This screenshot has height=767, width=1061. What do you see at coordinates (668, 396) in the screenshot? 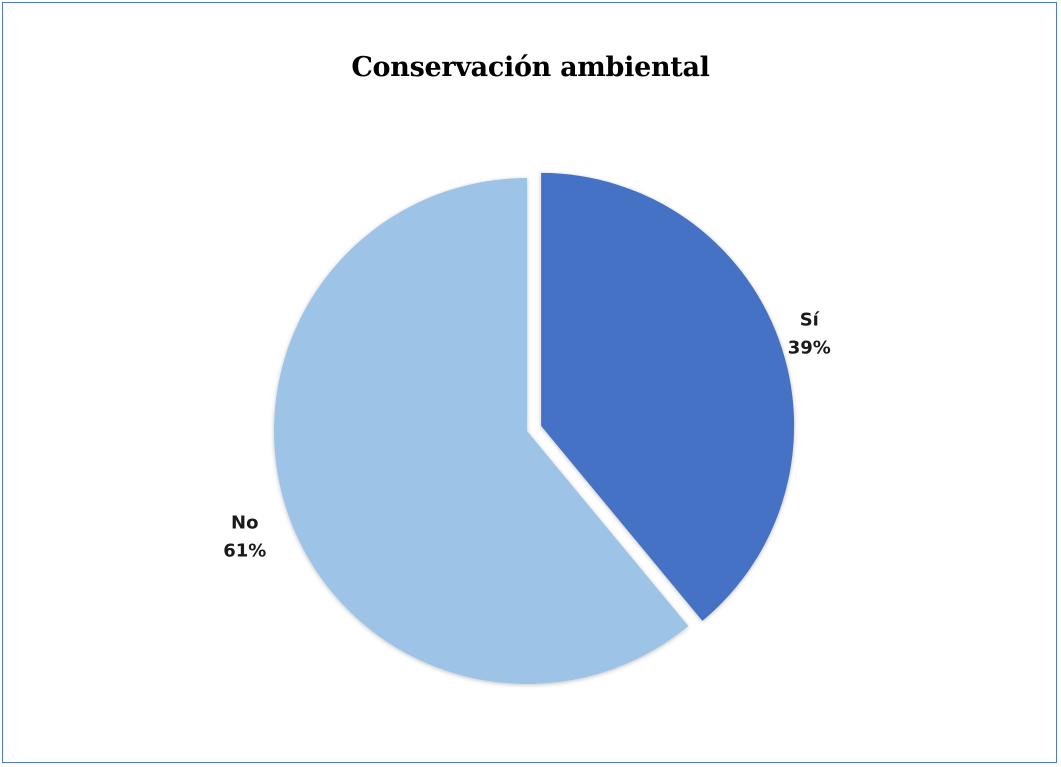
I see `pie-slice-si` at bounding box center [668, 396].